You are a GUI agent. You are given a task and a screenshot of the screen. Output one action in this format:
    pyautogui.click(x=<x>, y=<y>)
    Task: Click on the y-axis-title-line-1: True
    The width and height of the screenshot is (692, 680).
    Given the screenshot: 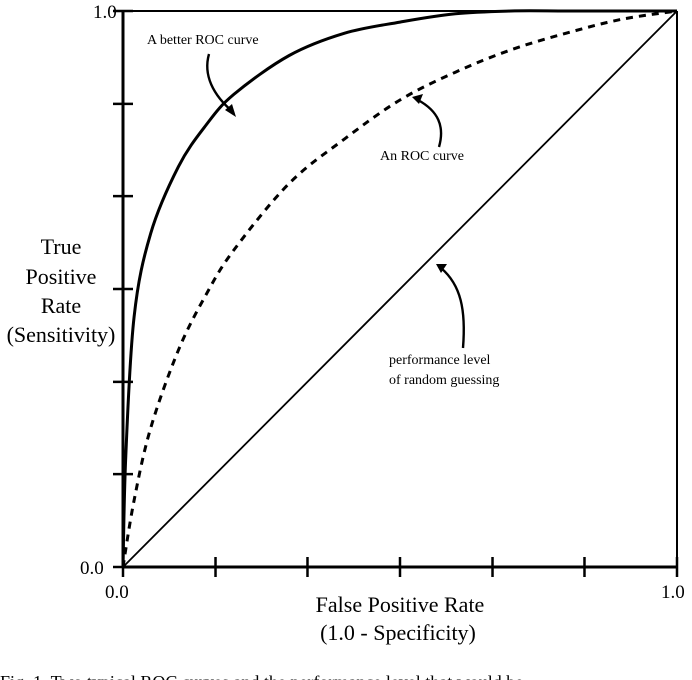 What is the action you would take?
    pyautogui.click(x=61, y=246)
    